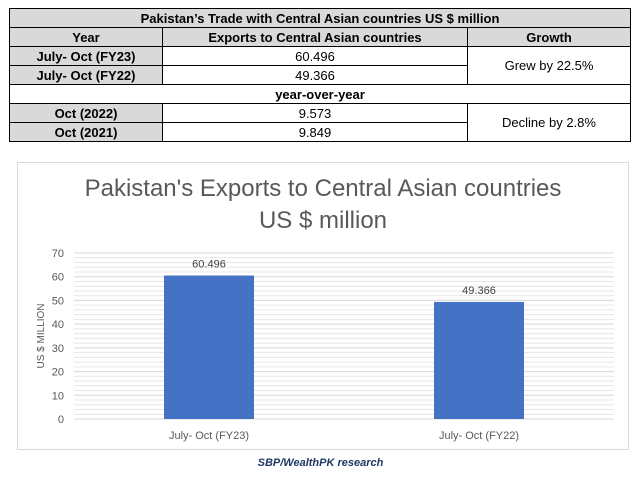  What do you see at coordinates (58, 254) in the screenshot?
I see `y-tick-label: 70` at bounding box center [58, 254].